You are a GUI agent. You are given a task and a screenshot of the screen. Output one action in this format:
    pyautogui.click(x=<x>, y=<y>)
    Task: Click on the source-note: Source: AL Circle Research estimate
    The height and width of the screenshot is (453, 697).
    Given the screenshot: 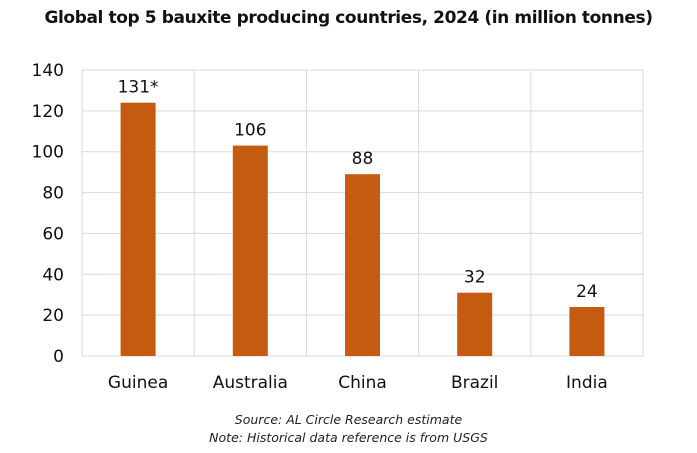 What is the action you would take?
    pyautogui.click(x=348, y=419)
    